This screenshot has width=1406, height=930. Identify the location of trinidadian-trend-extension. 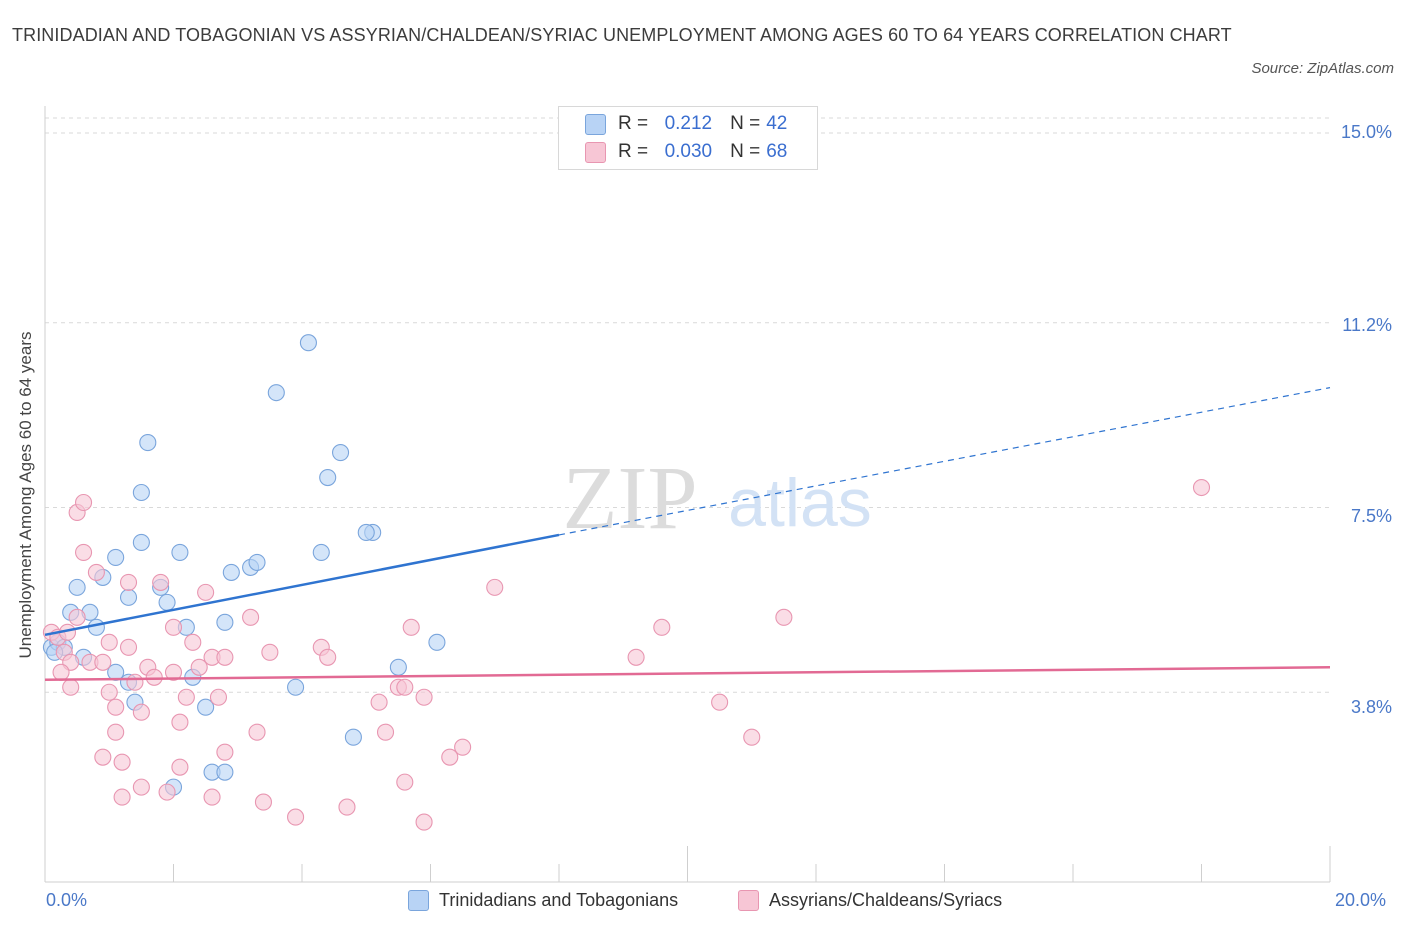
(944, 461).